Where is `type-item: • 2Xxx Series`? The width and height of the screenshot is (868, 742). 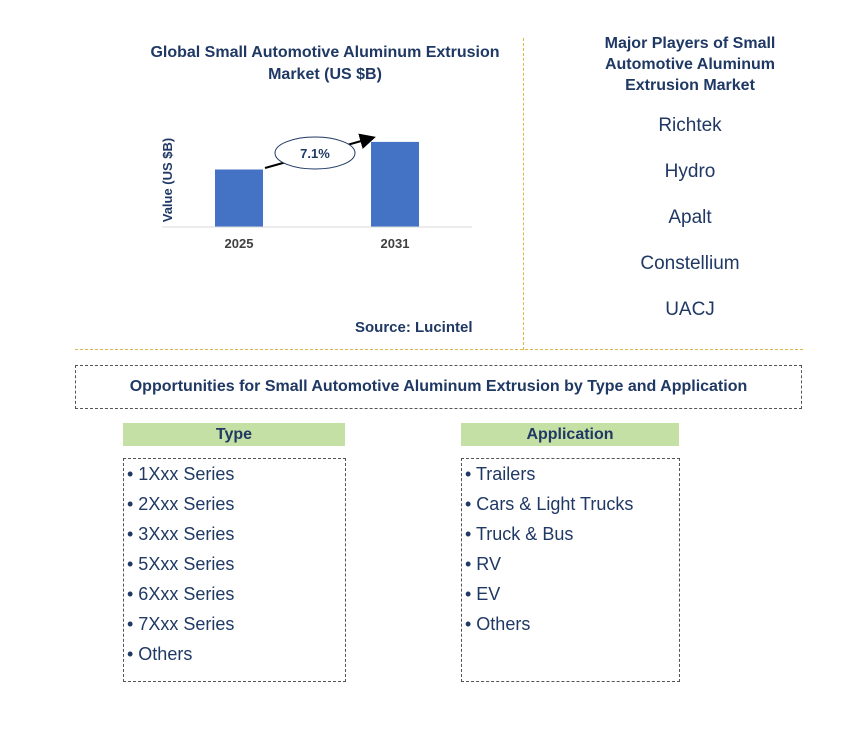
type-item: • 2Xxx Series is located at coordinates (181, 504).